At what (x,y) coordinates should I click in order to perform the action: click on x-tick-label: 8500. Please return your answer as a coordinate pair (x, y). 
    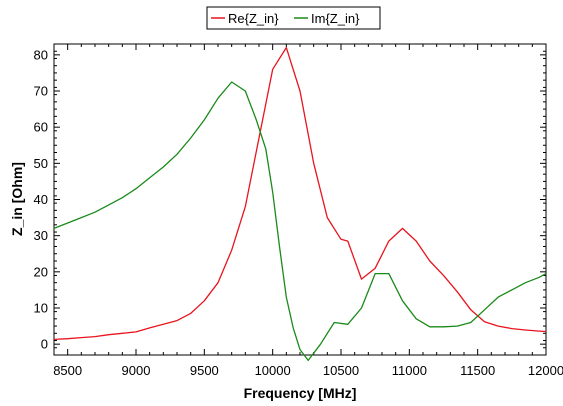
    Looking at the image, I should click on (67, 370).